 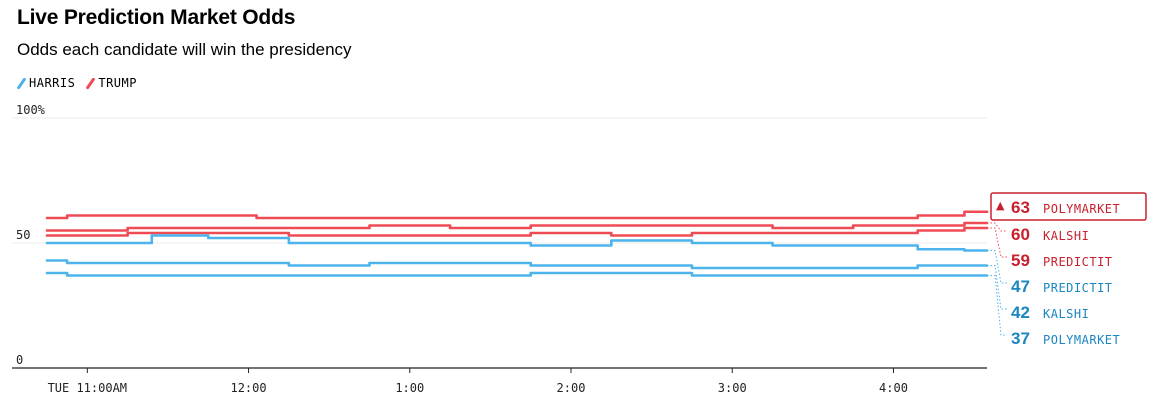 I want to click on series-line-trump-predictit, so click(x=517, y=231).